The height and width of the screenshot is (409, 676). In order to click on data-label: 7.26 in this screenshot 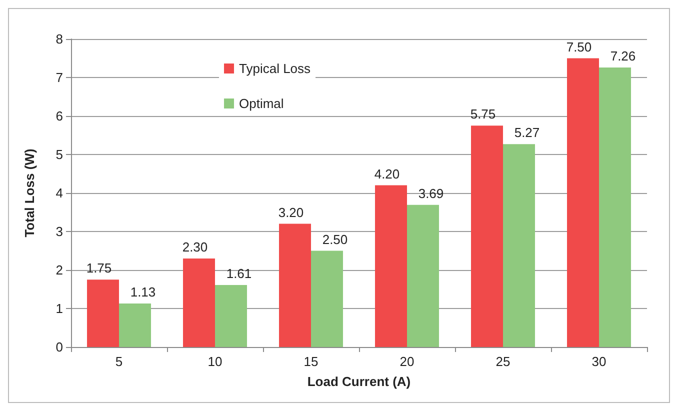, I will do `click(623, 56)`.